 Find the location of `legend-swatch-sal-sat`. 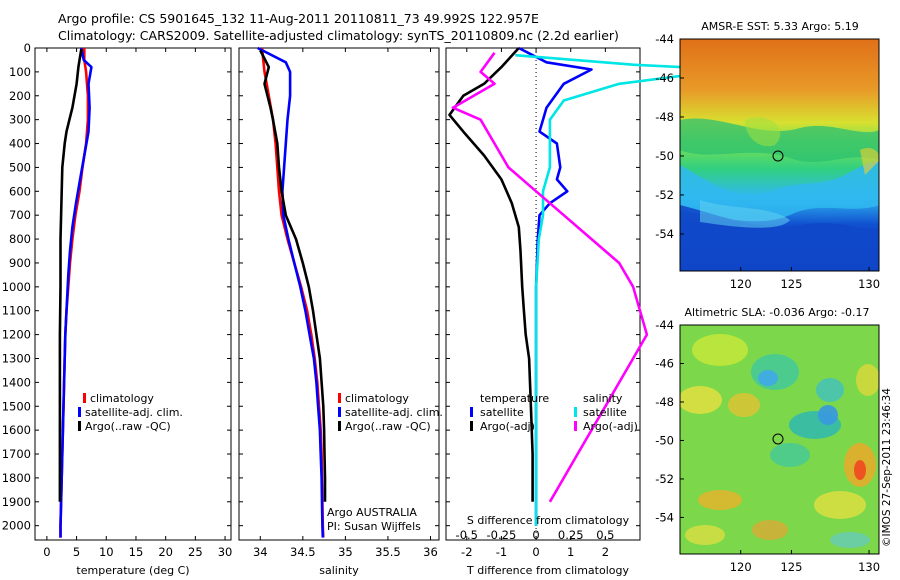

legend-swatch-sal-sat is located at coordinates (575, 412).